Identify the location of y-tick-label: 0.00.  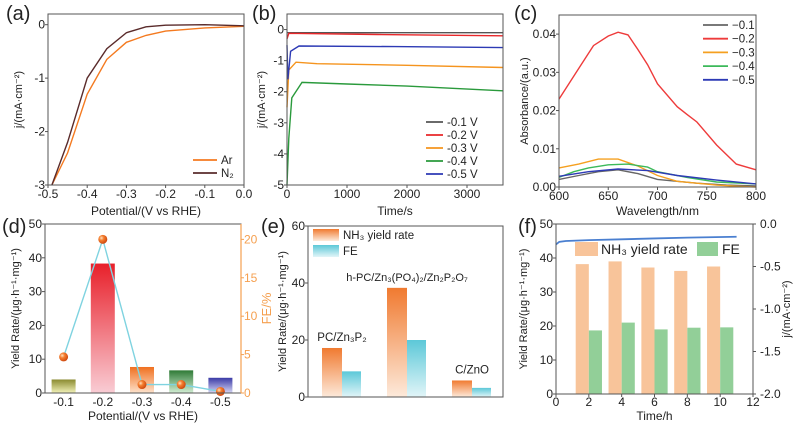
(545, 187).